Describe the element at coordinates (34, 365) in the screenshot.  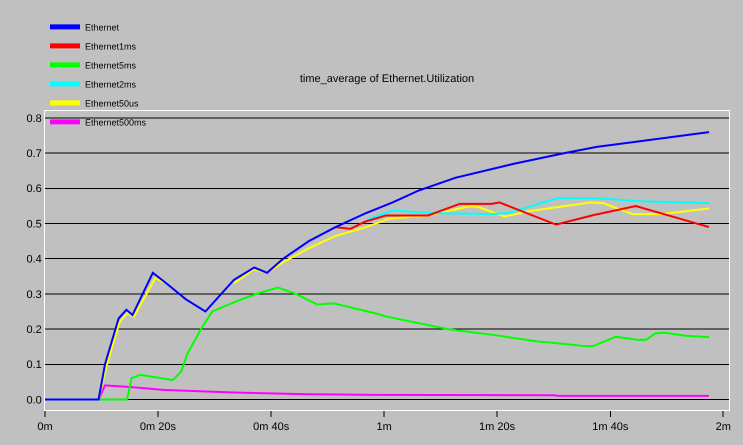
I see `y-tick-label: 0.1` at that location.